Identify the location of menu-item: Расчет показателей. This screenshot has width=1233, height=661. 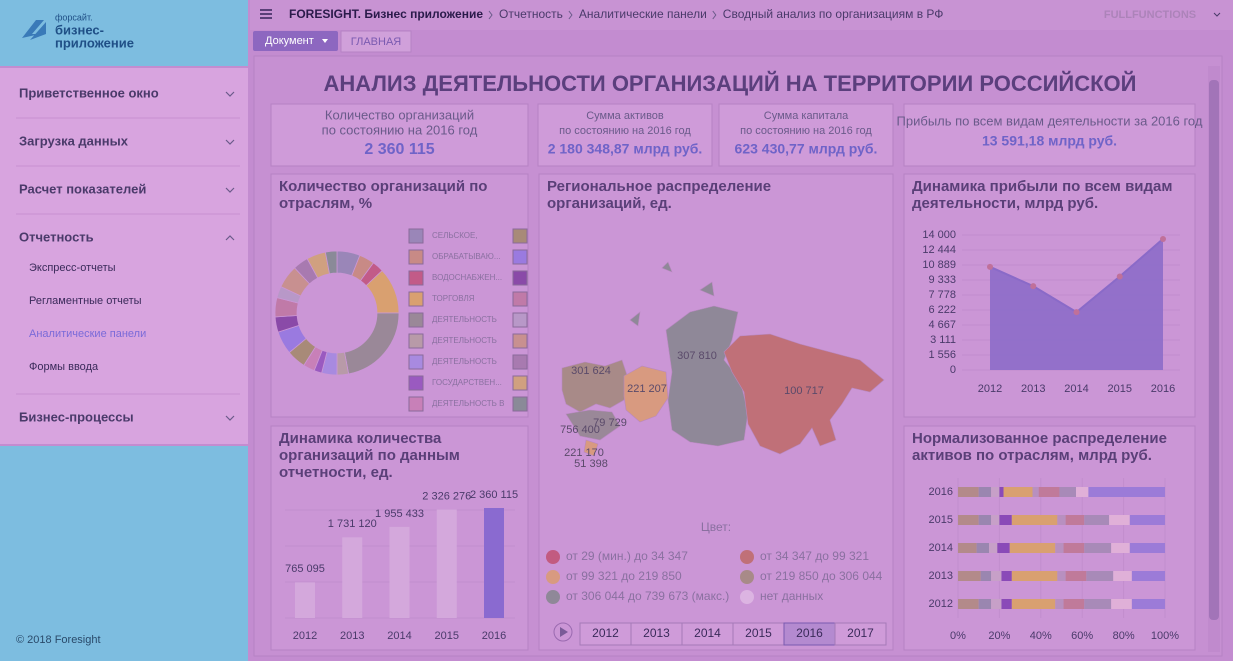
(82, 188).